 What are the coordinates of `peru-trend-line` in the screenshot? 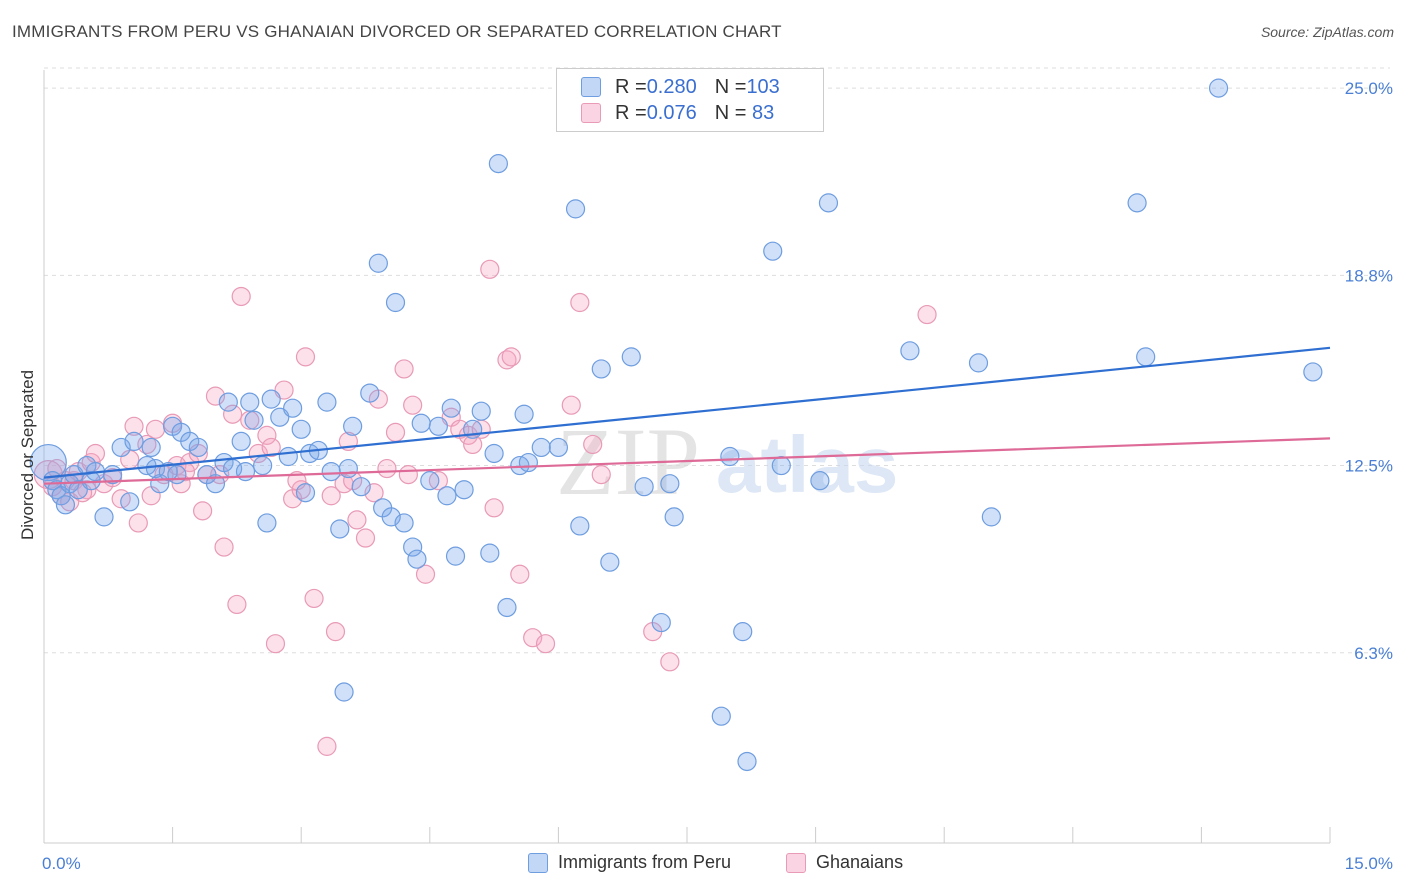 It's located at (687, 412).